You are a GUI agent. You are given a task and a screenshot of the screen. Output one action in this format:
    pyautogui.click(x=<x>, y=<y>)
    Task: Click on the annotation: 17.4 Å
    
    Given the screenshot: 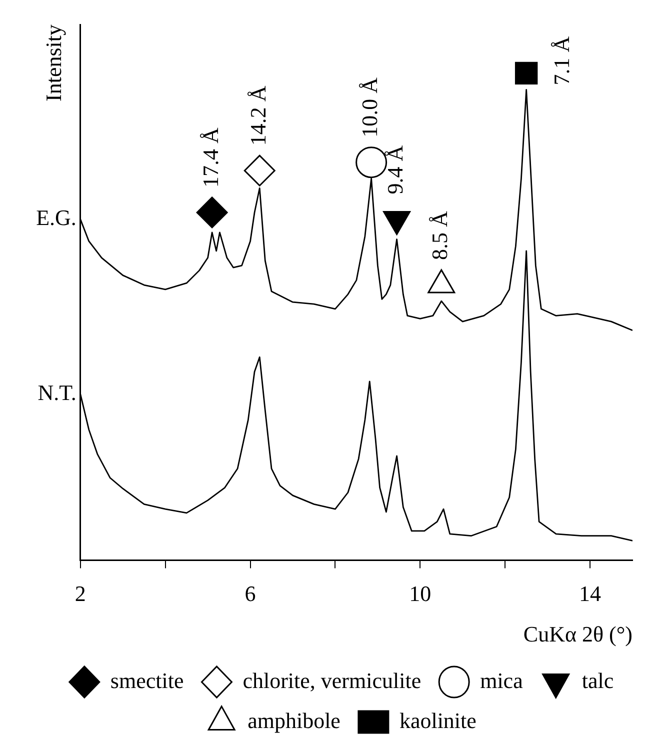 What is the action you would take?
    pyautogui.click(x=210, y=157)
    